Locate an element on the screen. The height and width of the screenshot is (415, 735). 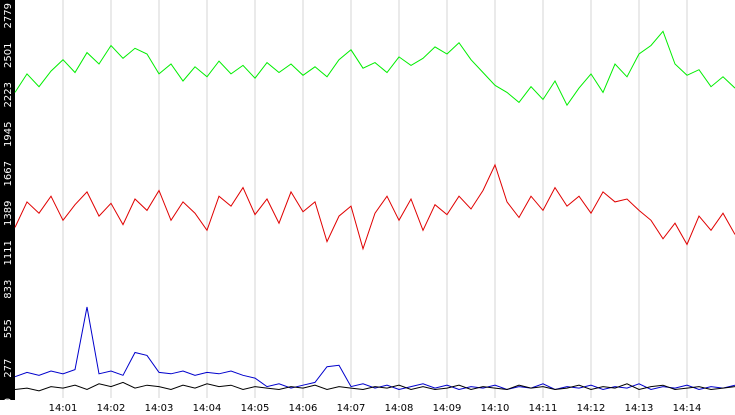
x-tick-label: 14:12 is located at coordinates (591, 408).